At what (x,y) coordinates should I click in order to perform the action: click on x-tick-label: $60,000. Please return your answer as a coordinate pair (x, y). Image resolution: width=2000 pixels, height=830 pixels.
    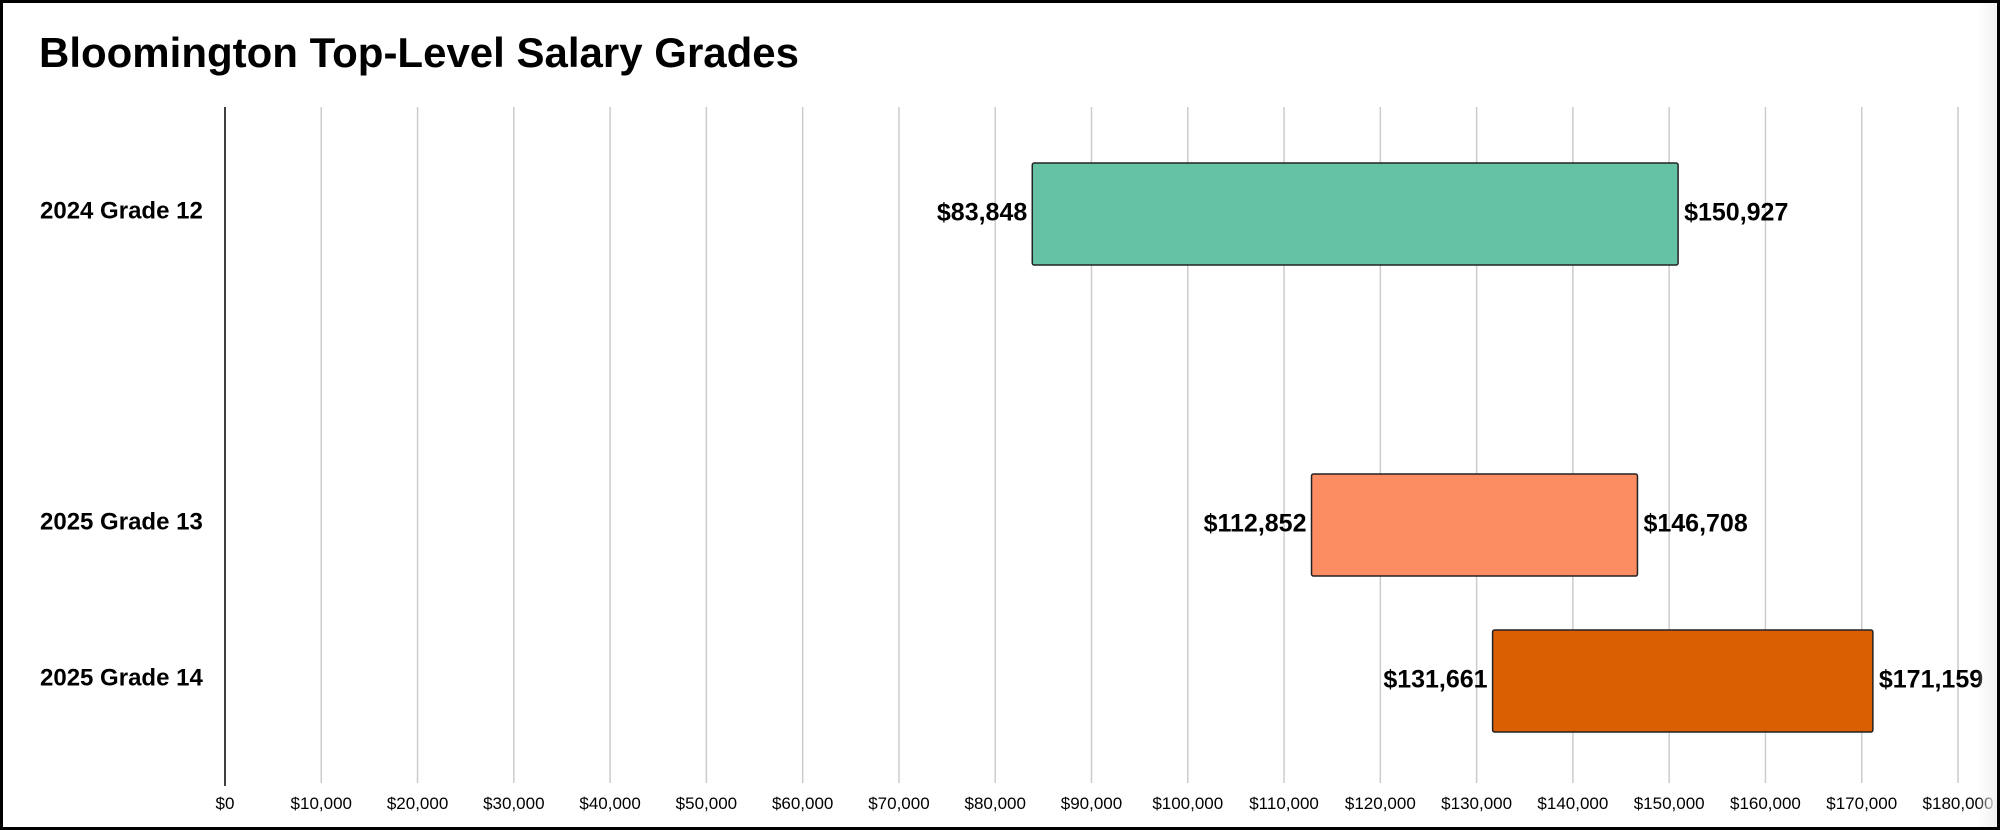
    Looking at the image, I should click on (802, 803).